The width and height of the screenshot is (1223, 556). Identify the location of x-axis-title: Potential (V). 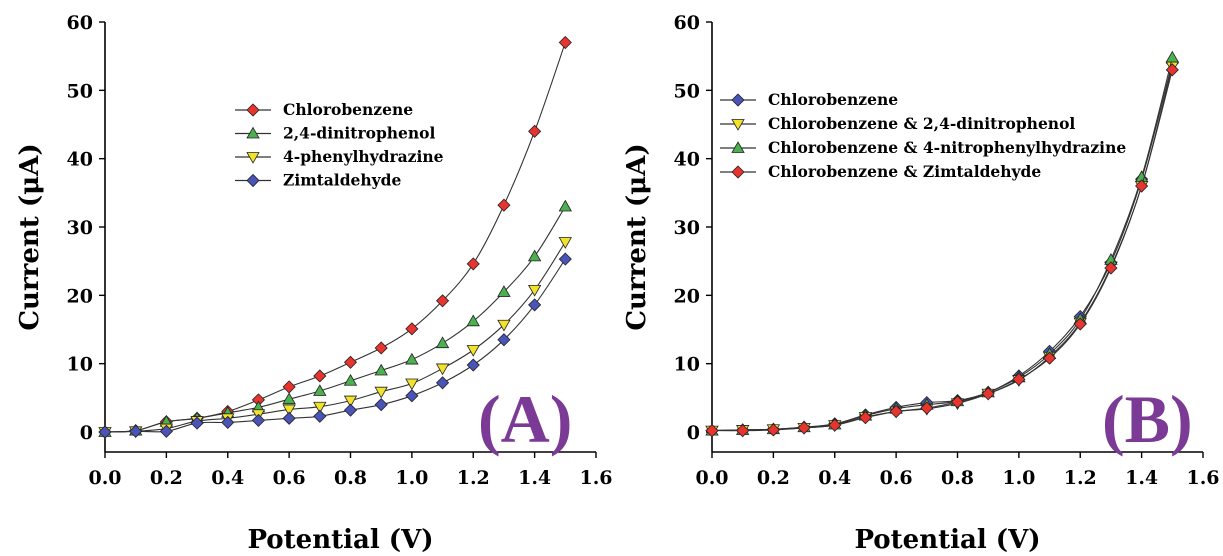
(340, 540).